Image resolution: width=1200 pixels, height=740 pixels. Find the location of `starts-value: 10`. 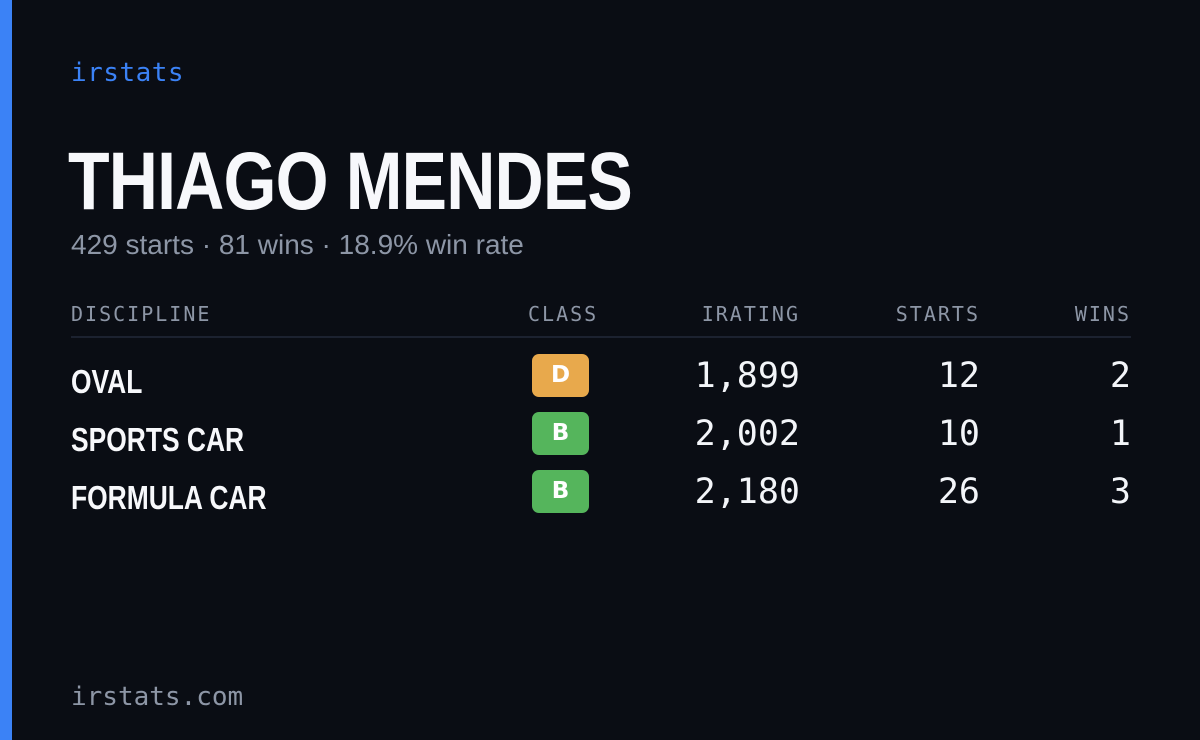

starts-value: 10 is located at coordinates (958, 434).